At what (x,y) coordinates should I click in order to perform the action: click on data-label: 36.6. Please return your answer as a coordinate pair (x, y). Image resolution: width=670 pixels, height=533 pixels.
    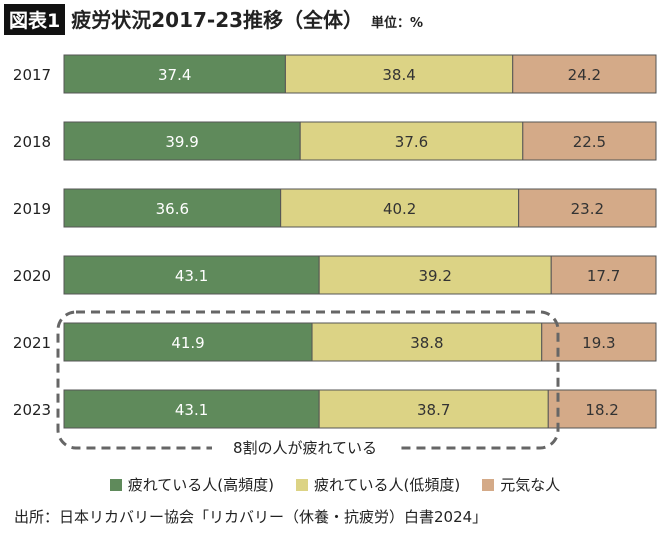
    Looking at the image, I should click on (172, 209).